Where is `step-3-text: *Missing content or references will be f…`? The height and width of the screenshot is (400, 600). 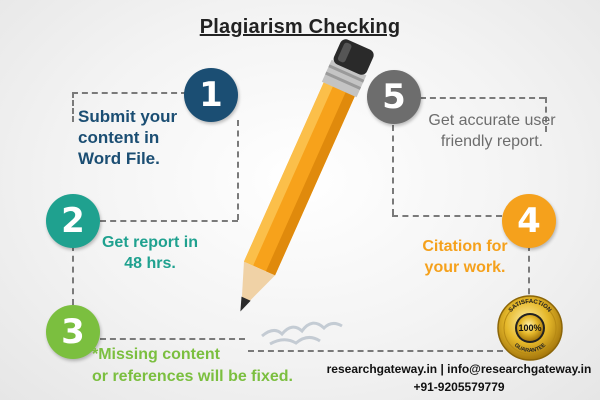
step-3-text: *Missing content or references will be f… is located at coordinates (192, 366).